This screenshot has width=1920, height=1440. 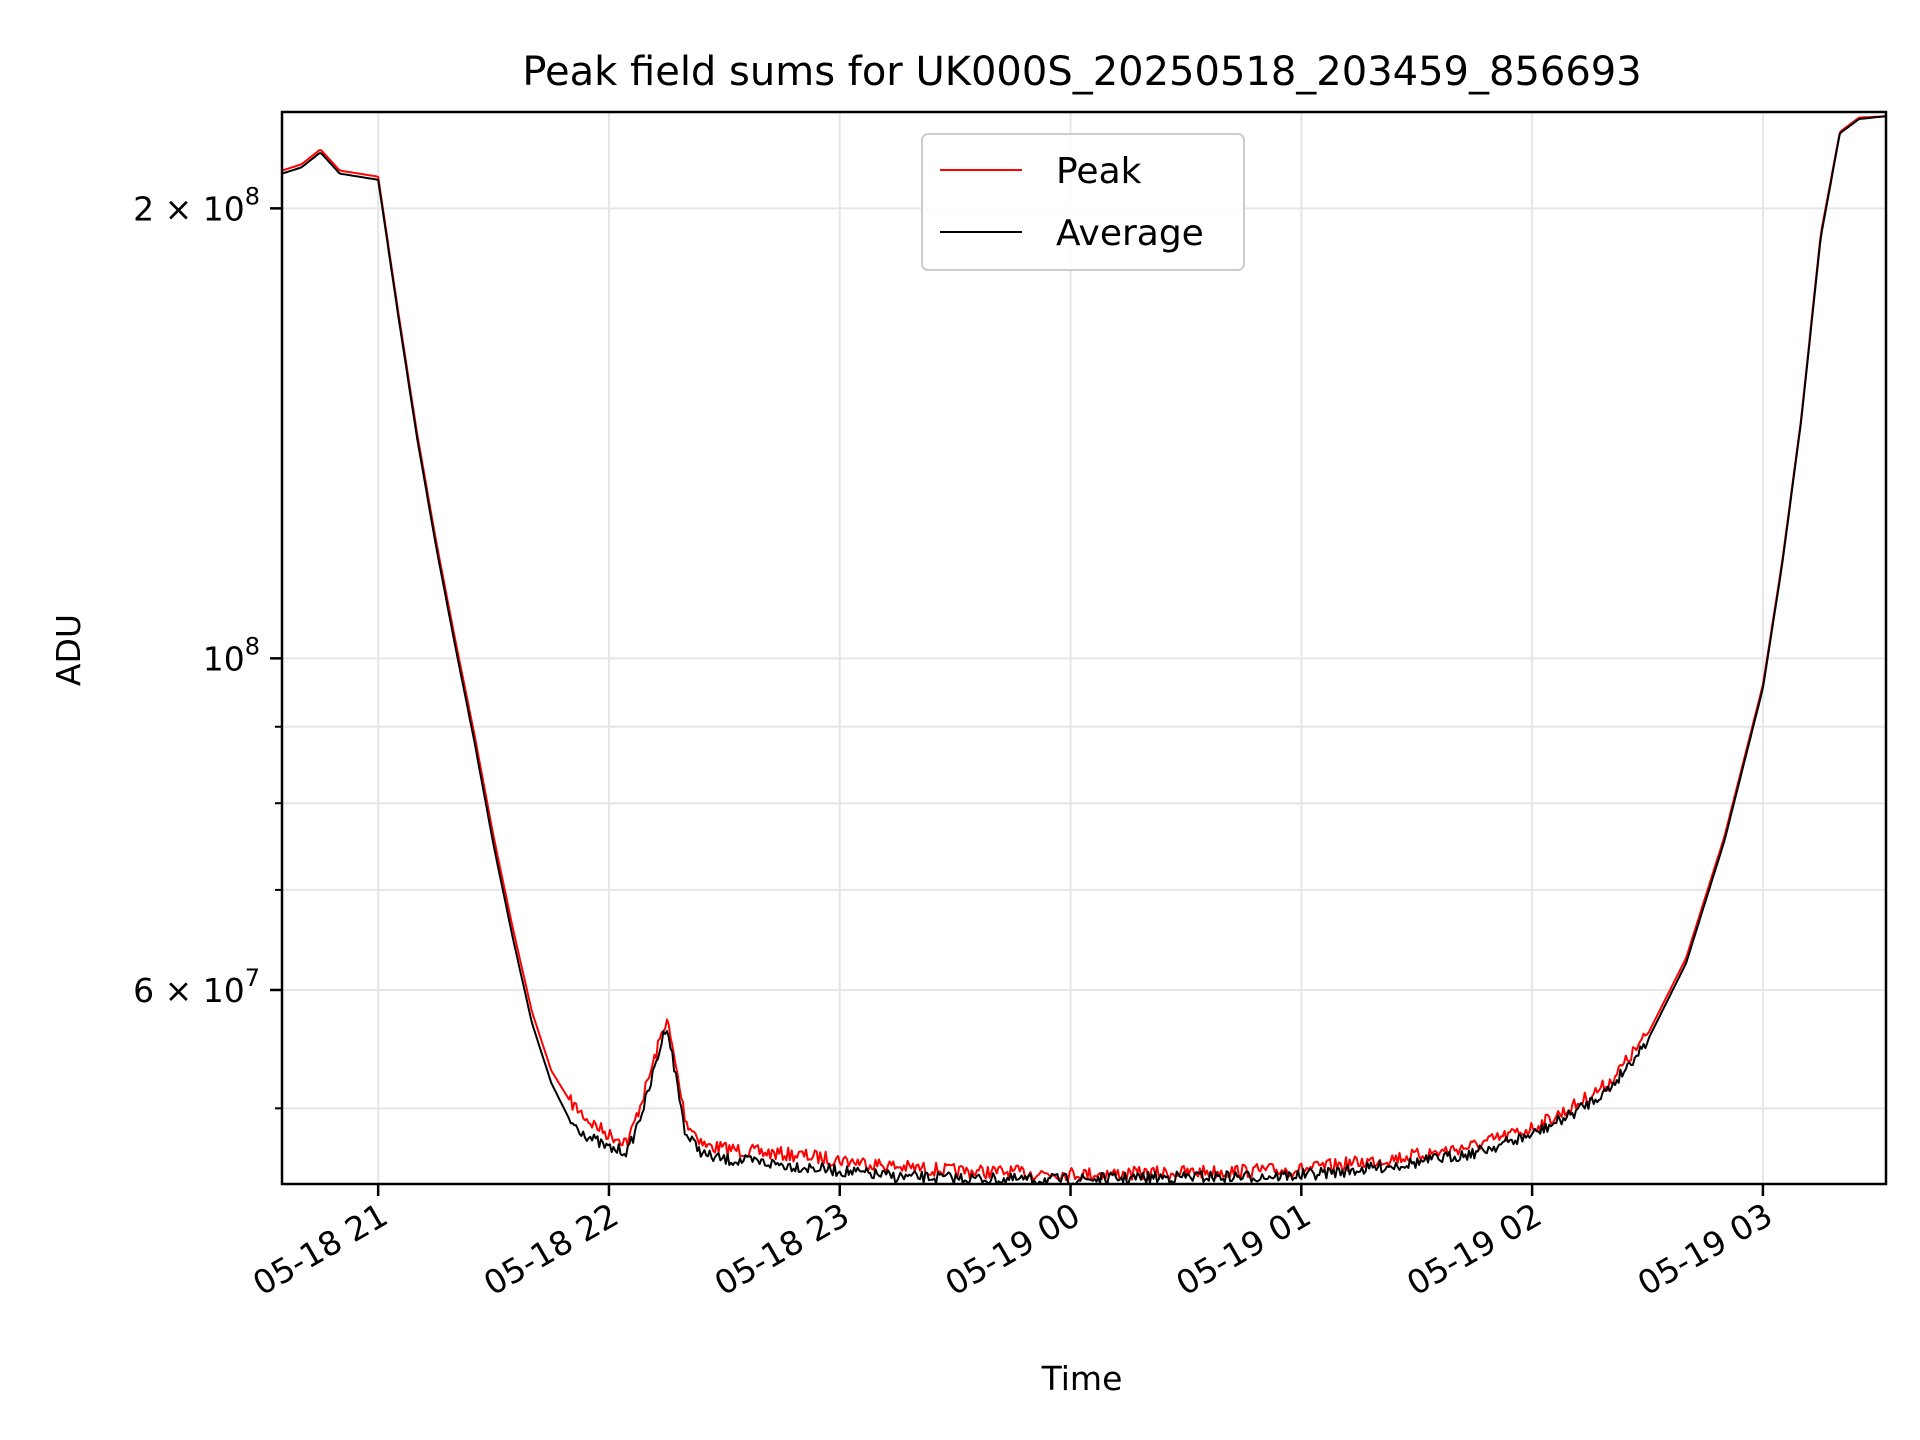 What do you see at coordinates (1082, 1378) in the screenshot?
I see `x-axis-label: Time` at bounding box center [1082, 1378].